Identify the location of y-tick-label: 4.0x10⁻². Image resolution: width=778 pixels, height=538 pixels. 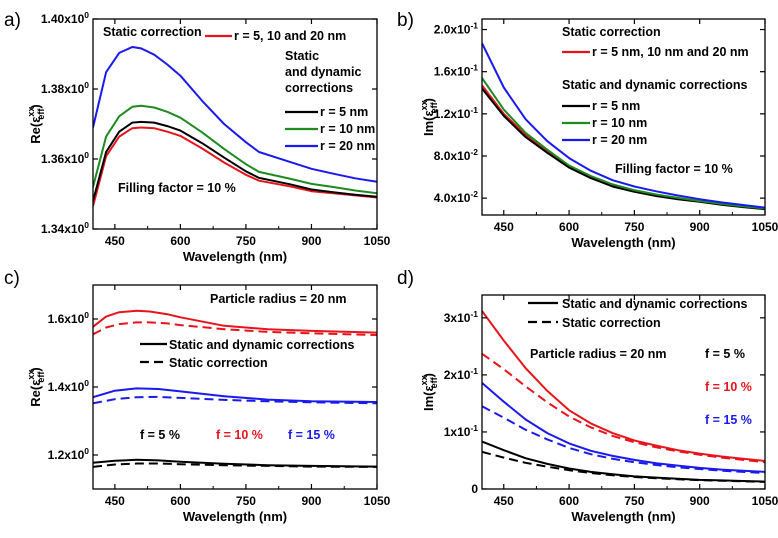
(456, 197).